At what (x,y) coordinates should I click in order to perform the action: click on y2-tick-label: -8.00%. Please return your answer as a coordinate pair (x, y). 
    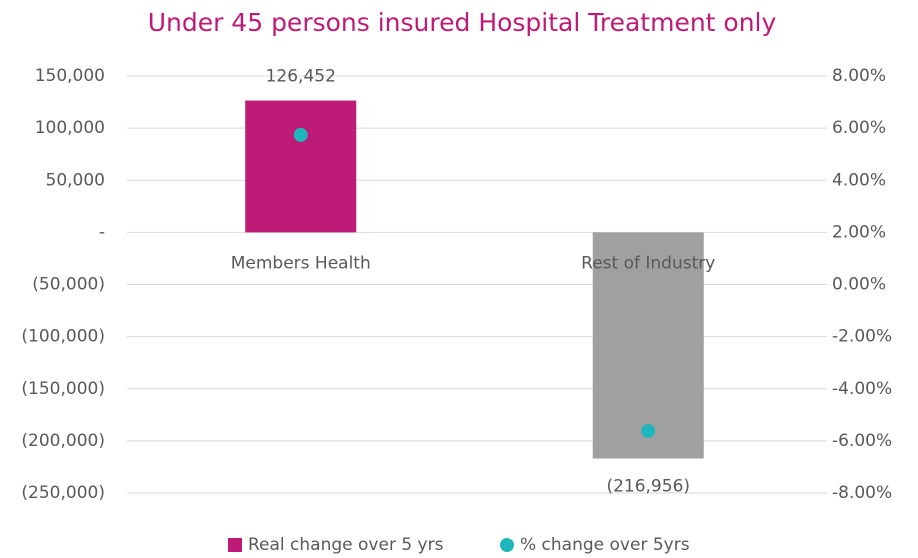
    Looking at the image, I should click on (862, 493).